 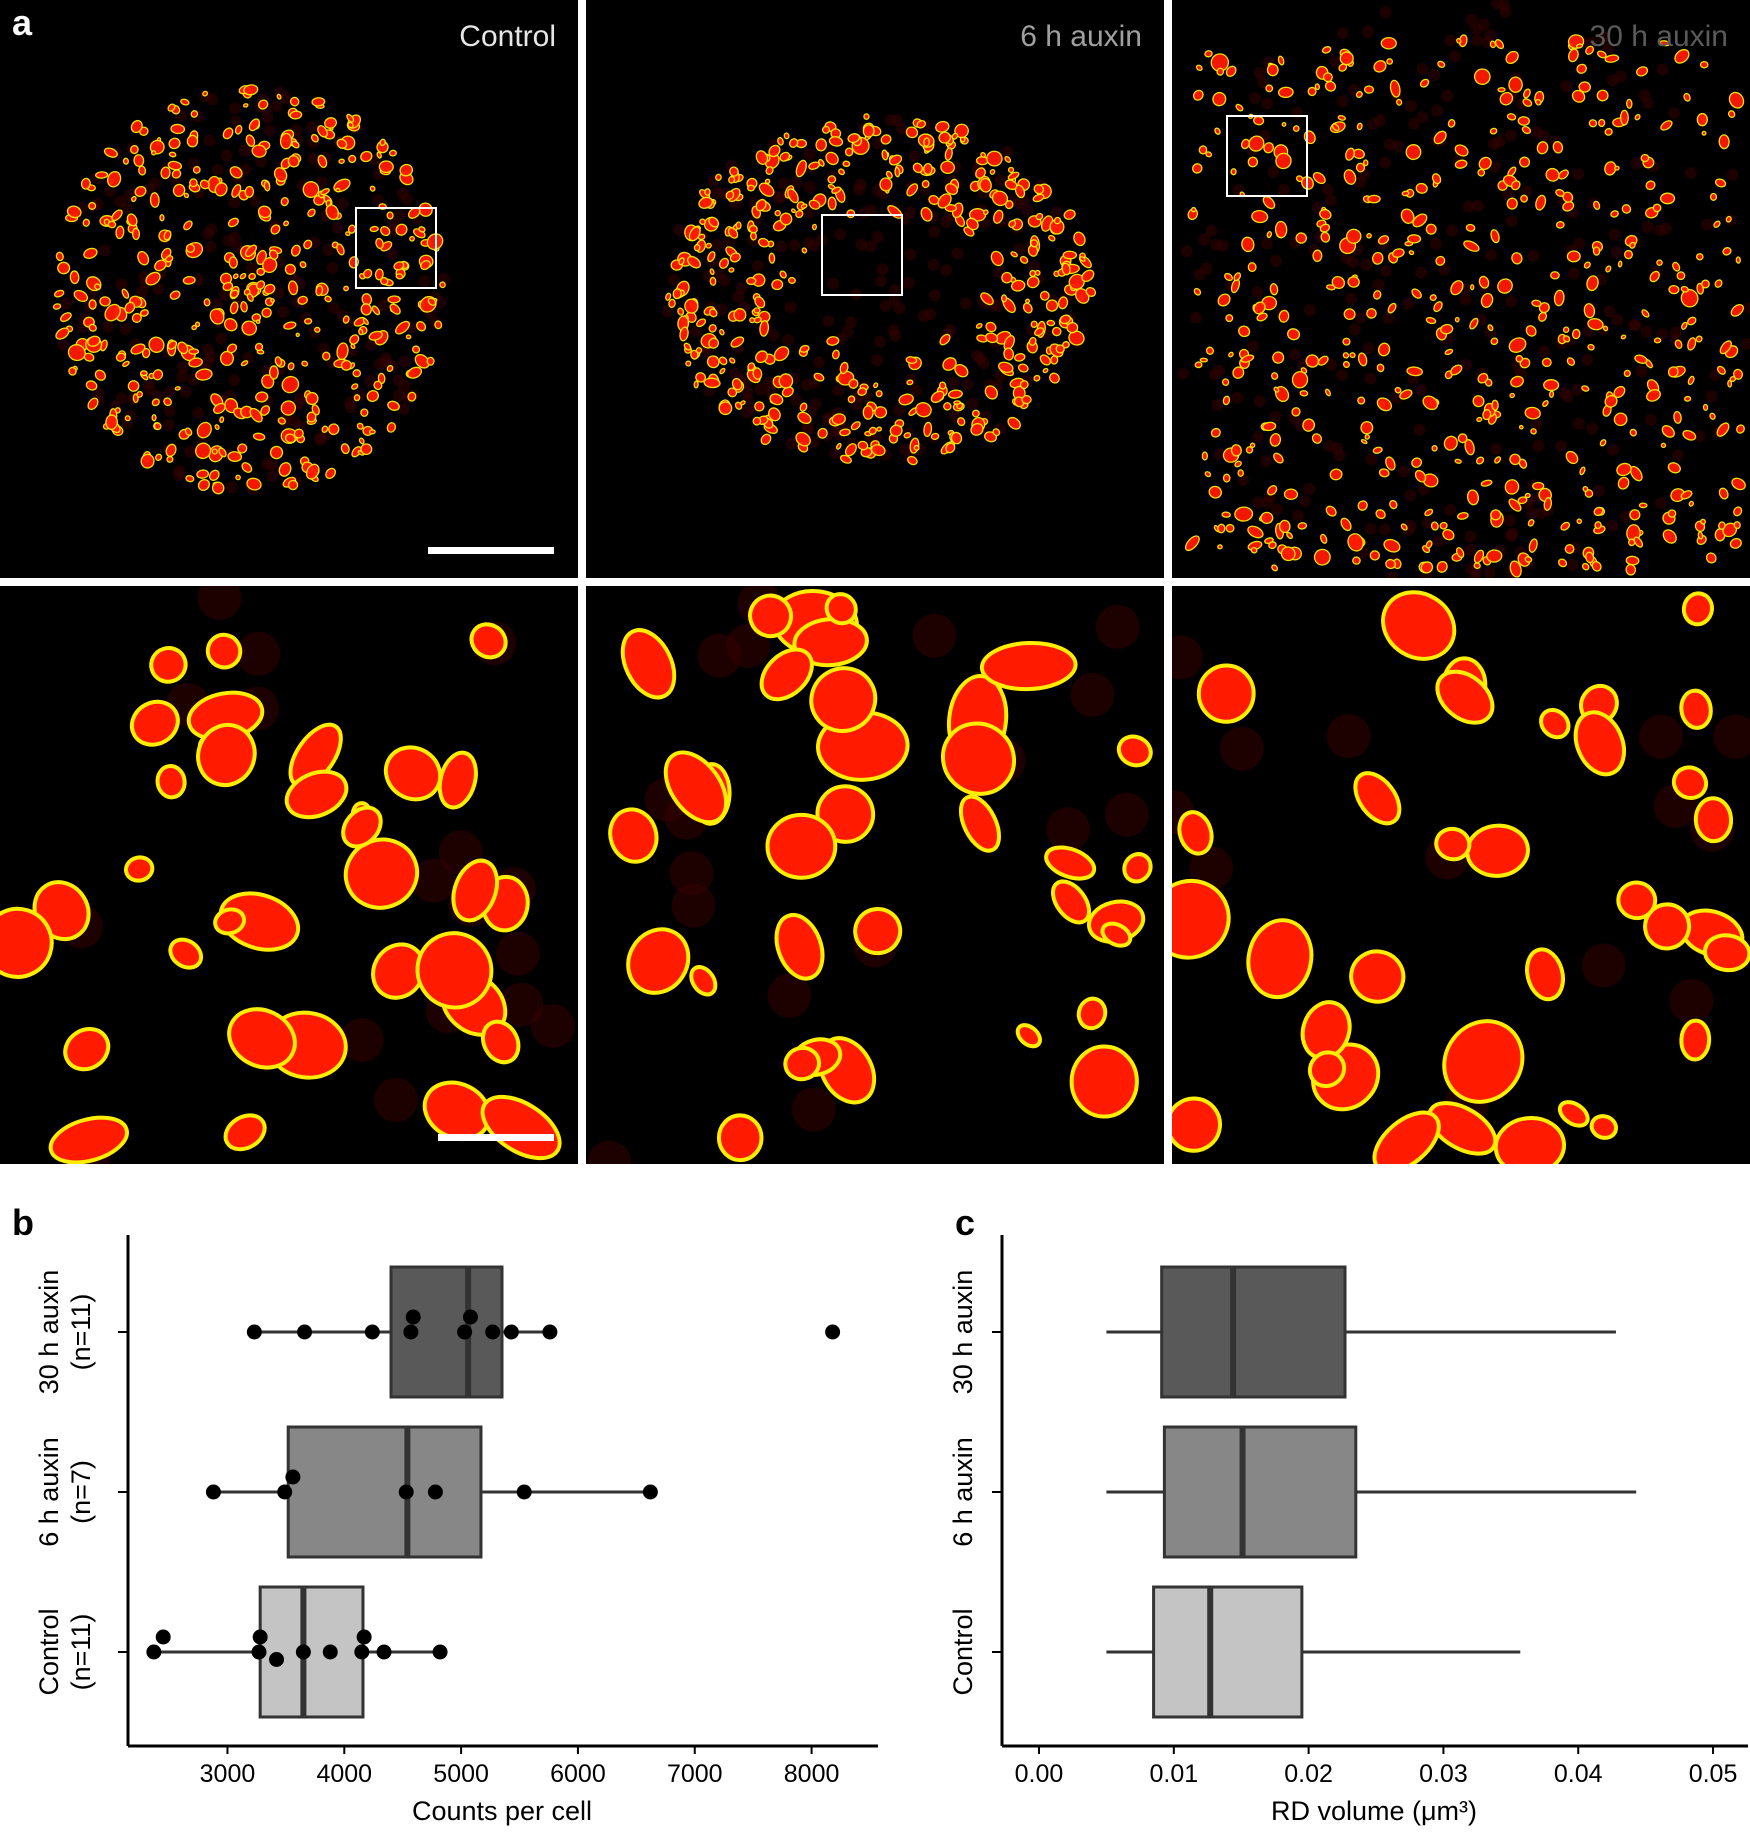 I want to click on x-tick-label: 6000, so click(x=578, y=1774).